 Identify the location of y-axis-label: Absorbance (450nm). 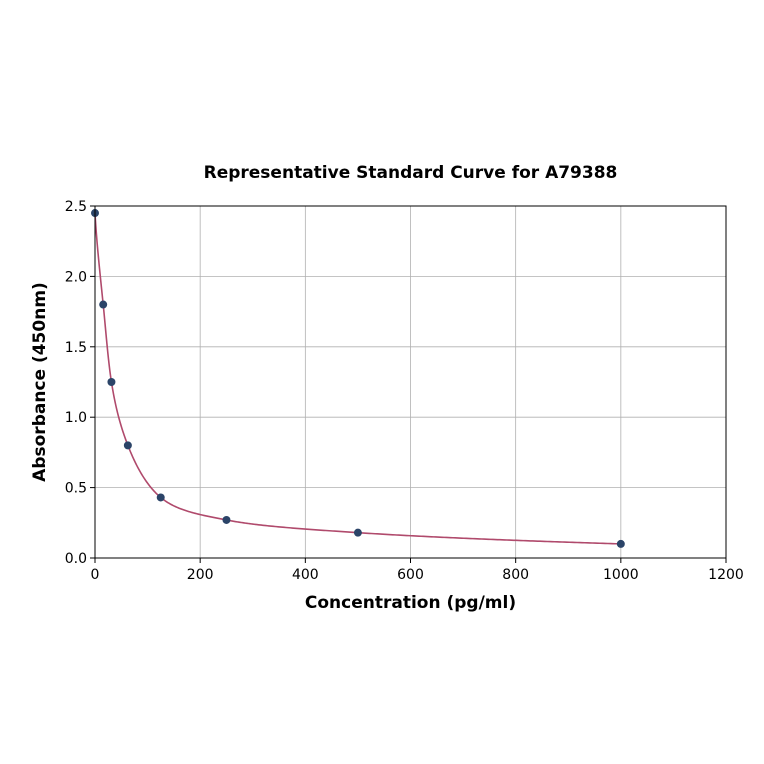
(40, 382).